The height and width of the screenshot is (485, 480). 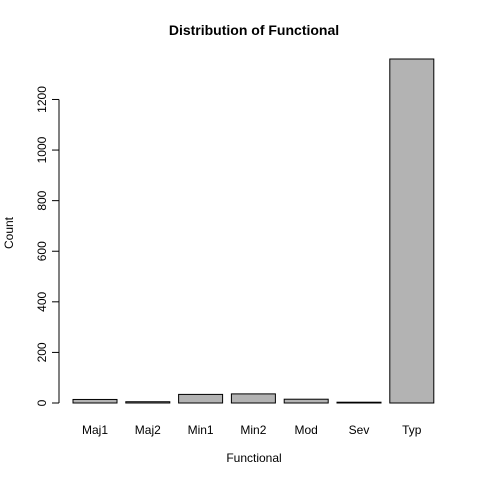 What do you see at coordinates (42, 200) in the screenshot?
I see `y-tick-label-800: 800` at bounding box center [42, 200].